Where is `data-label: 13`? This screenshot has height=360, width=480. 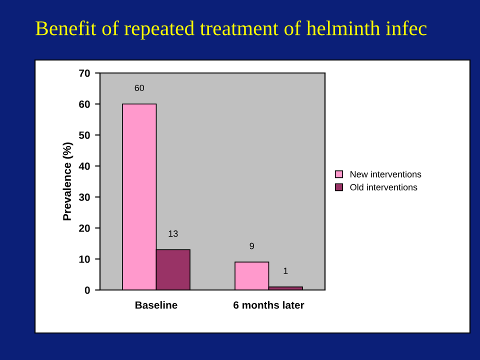
data-label: 13 is located at coordinates (173, 233).